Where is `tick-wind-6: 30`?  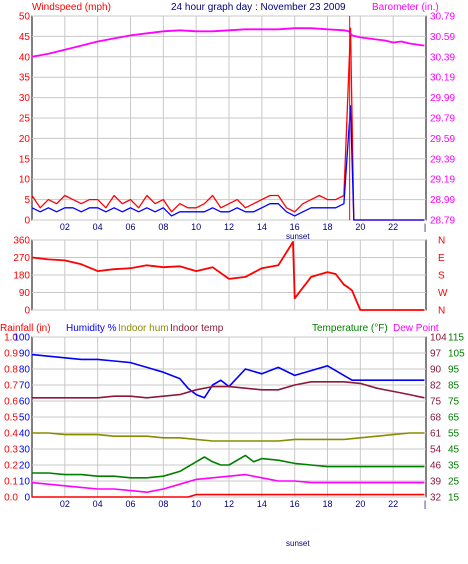
tick-wind-6: 30 is located at coordinates (25, 98).